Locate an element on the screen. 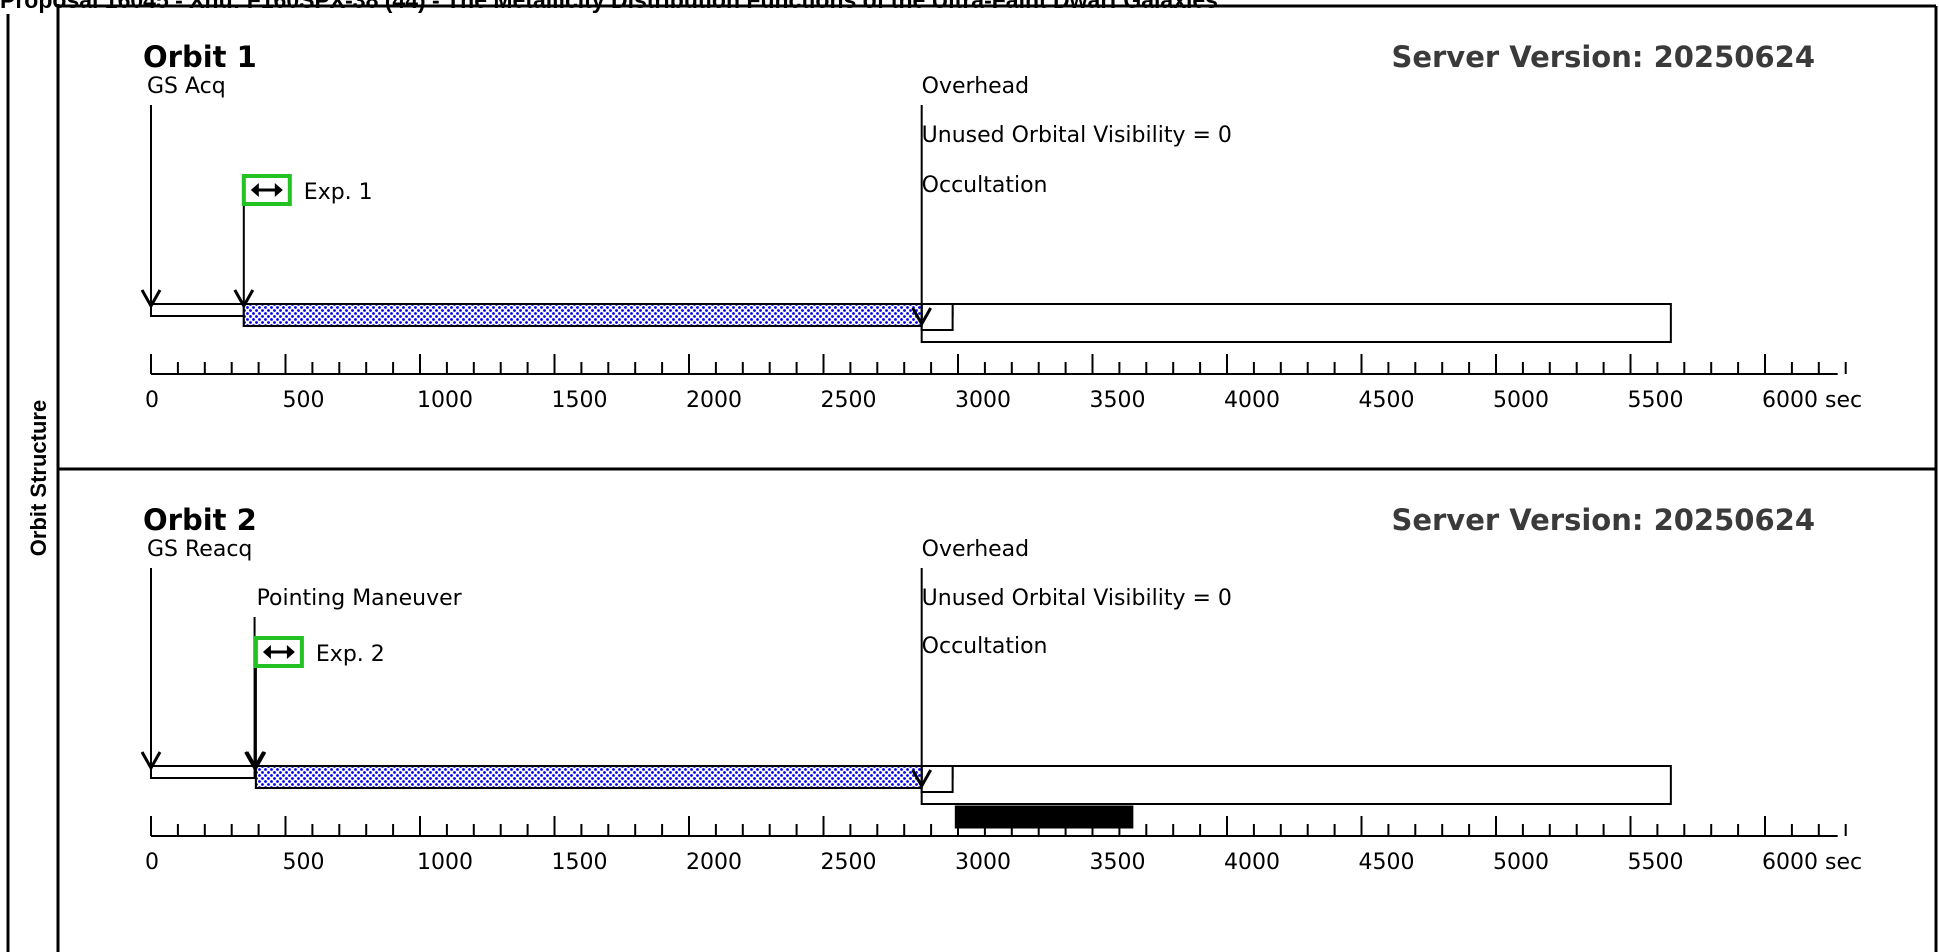 The height and width of the screenshot is (952, 1939). event-label: GS Reacq is located at coordinates (199, 549).